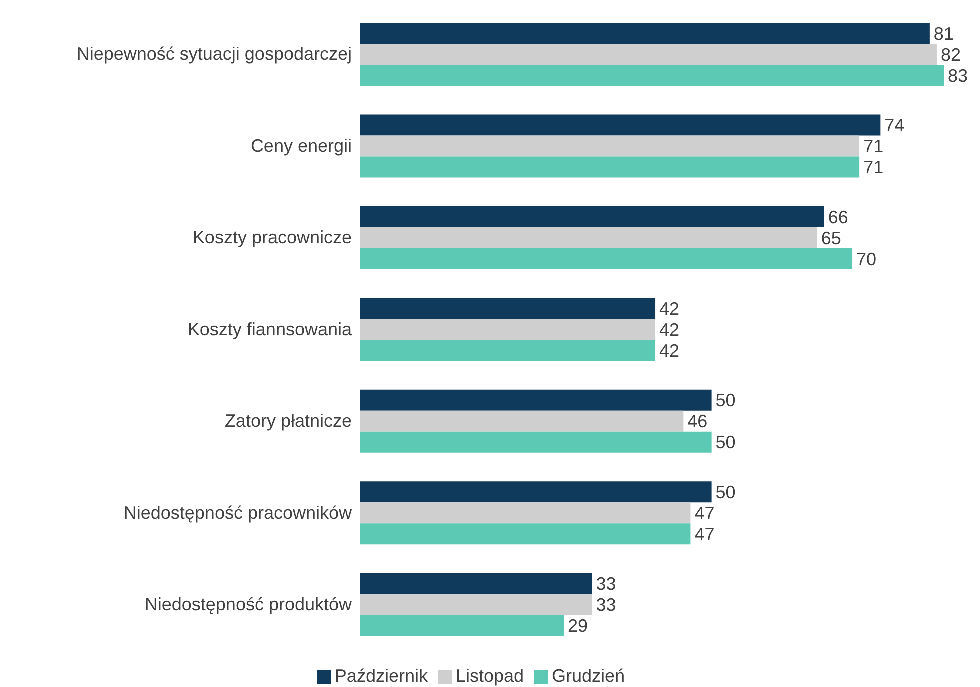 This screenshot has height=687, width=980. Describe the element at coordinates (698, 422) in the screenshot. I see `data-label: 46` at that location.